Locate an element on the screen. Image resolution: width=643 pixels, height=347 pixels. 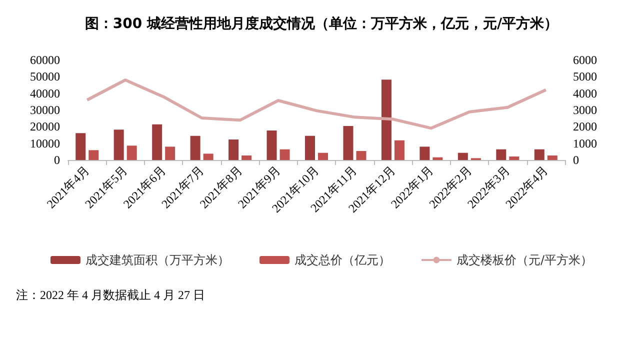
chart-title: 图：300 城经营性用地月度成交情况（单位：万平方米，亿元，元/平方米） is located at coordinates (321, 23).